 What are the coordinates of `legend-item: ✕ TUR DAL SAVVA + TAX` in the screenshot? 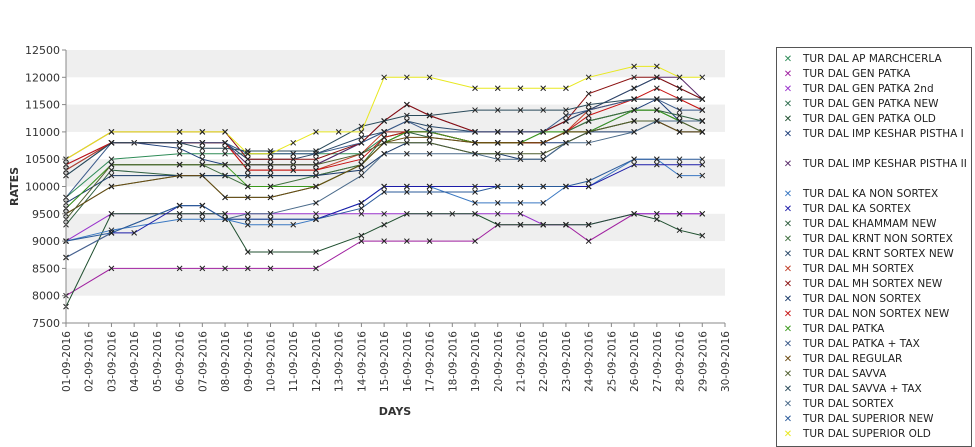 It's located at (875, 389).